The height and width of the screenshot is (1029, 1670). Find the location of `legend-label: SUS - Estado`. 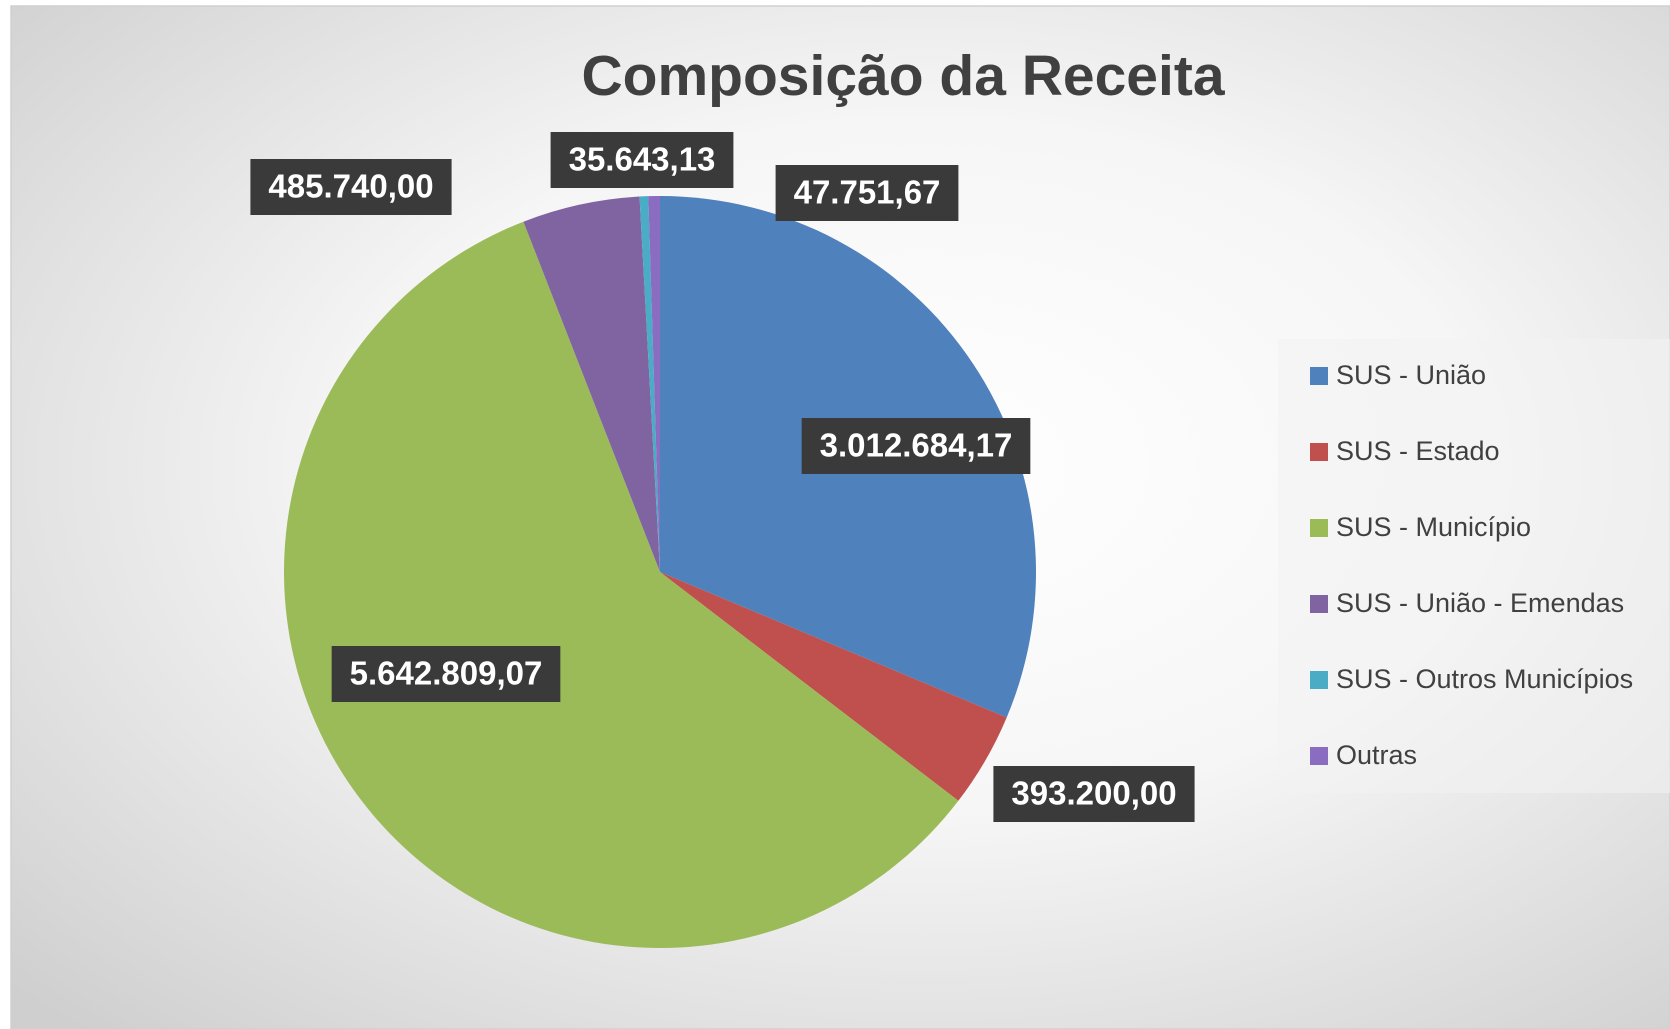

legend-label: SUS - Estado is located at coordinates (1418, 451).